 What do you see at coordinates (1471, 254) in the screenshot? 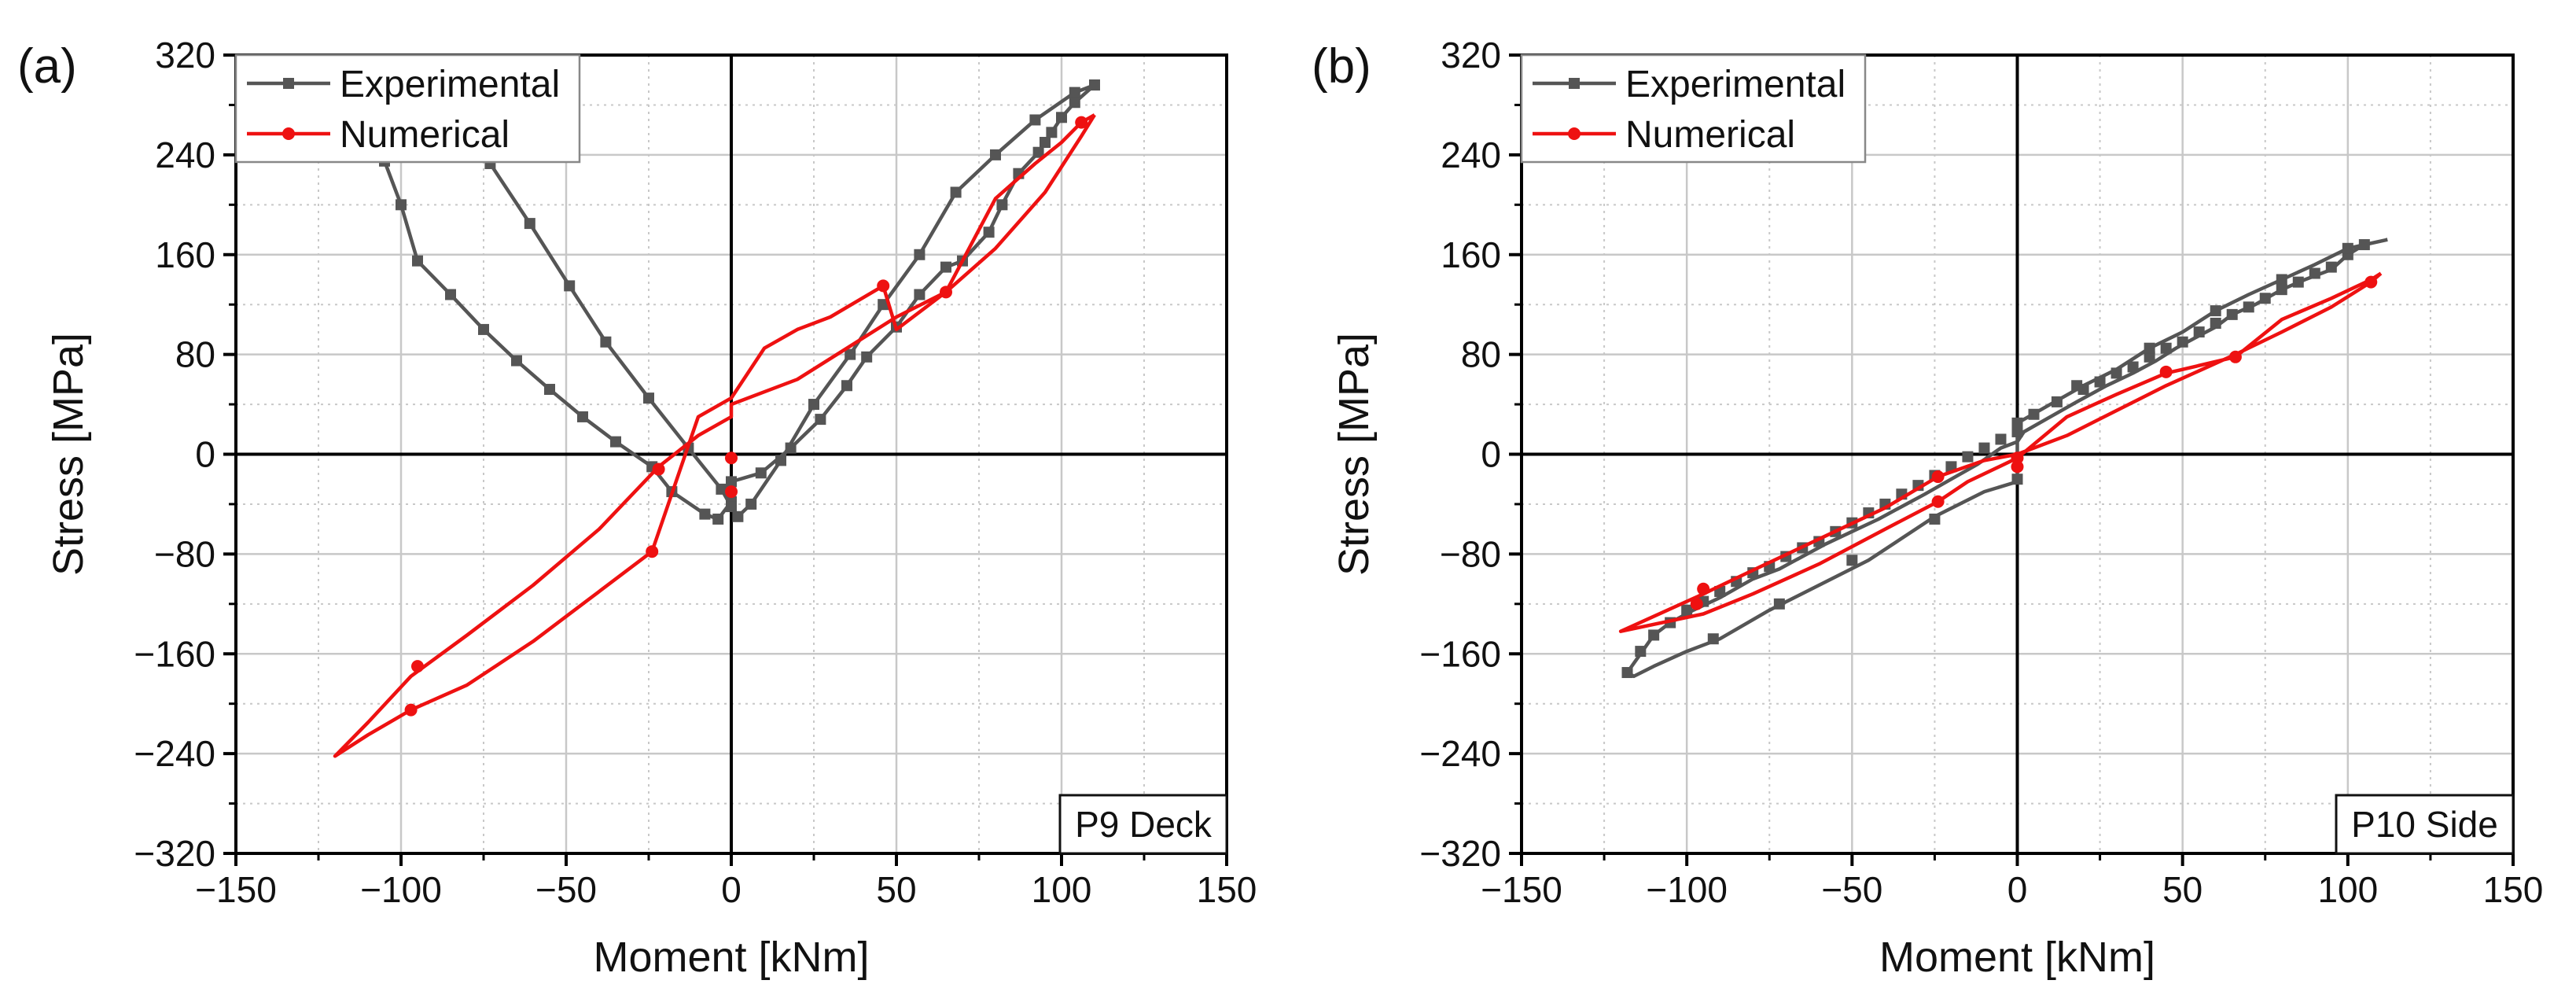
I see `y-tick-label: 160` at bounding box center [1471, 254].